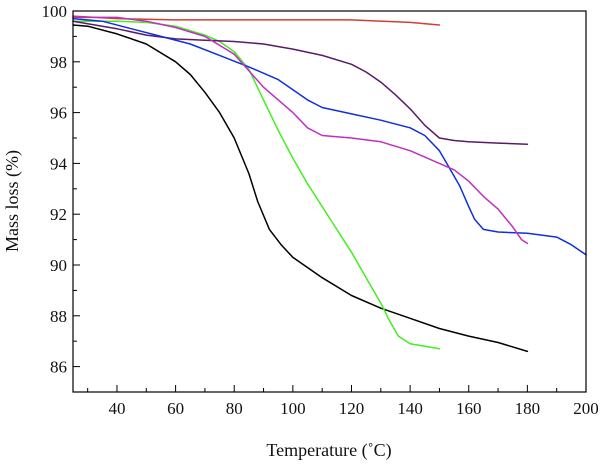 This screenshot has height=464, width=600. What do you see at coordinates (469, 408) in the screenshot?
I see `x-tick-label: 160` at bounding box center [469, 408].